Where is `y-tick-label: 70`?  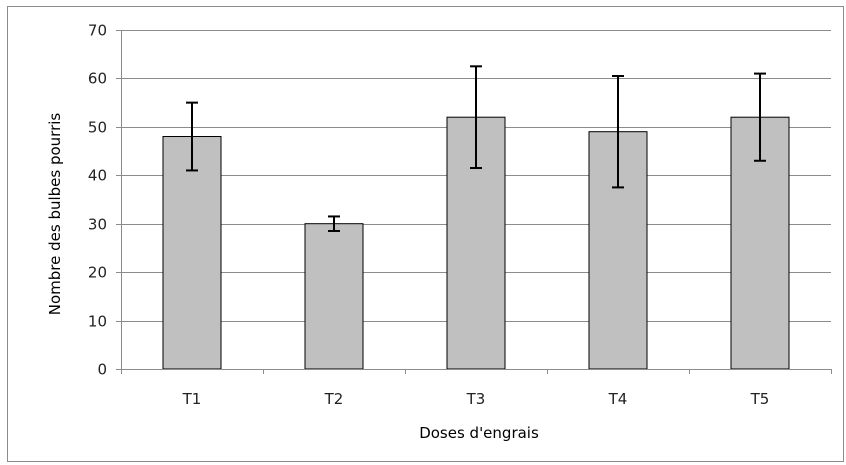 y-tick-label: 70 is located at coordinates (97, 31).